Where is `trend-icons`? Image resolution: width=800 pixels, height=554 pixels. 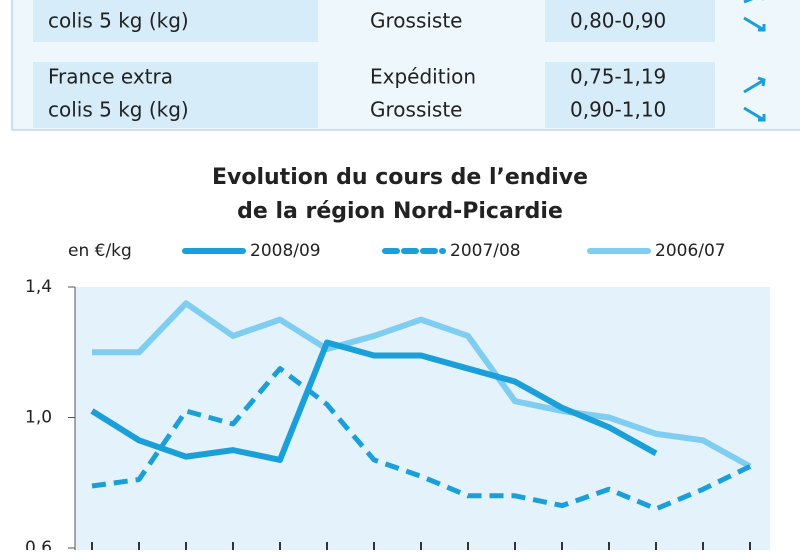 trend-icons is located at coordinates (754, 61).